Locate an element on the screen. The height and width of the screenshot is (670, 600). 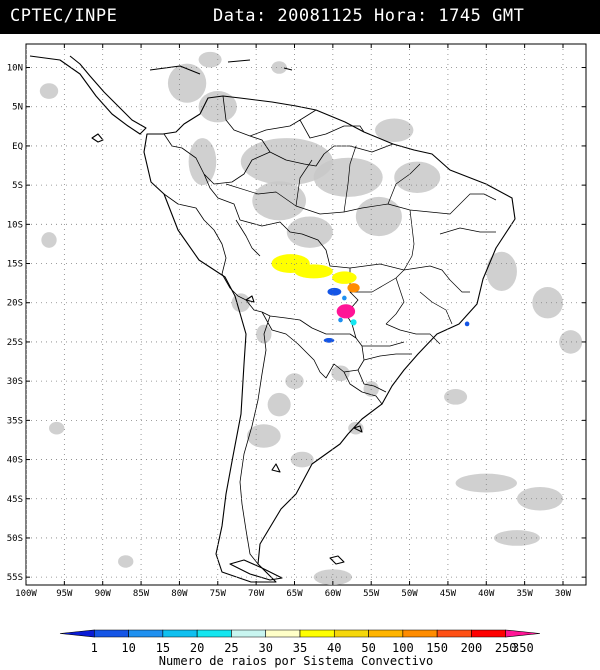
central-america-coastline is located at coordinates (88, 95).